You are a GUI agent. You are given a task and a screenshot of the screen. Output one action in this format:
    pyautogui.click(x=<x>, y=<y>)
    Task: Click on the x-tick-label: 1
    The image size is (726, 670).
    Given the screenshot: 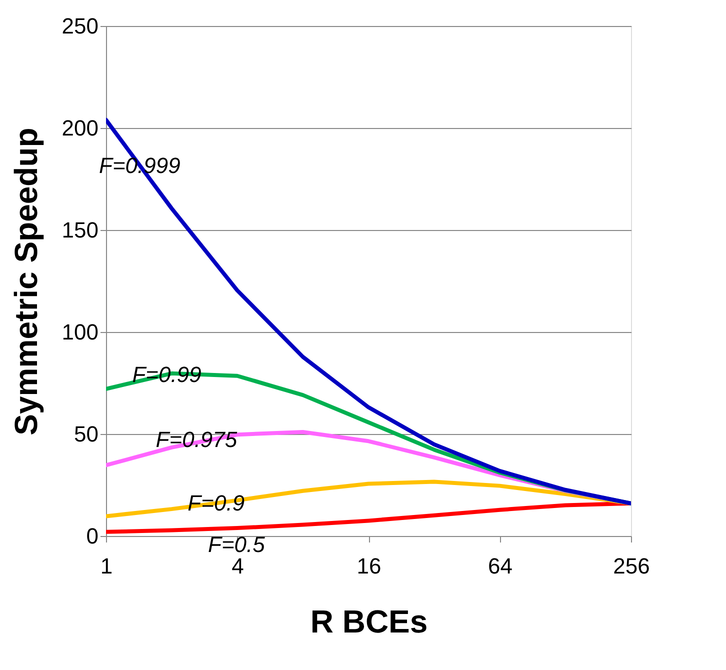 What is the action you would take?
    pyautogui.click(x=106, y=566)
    